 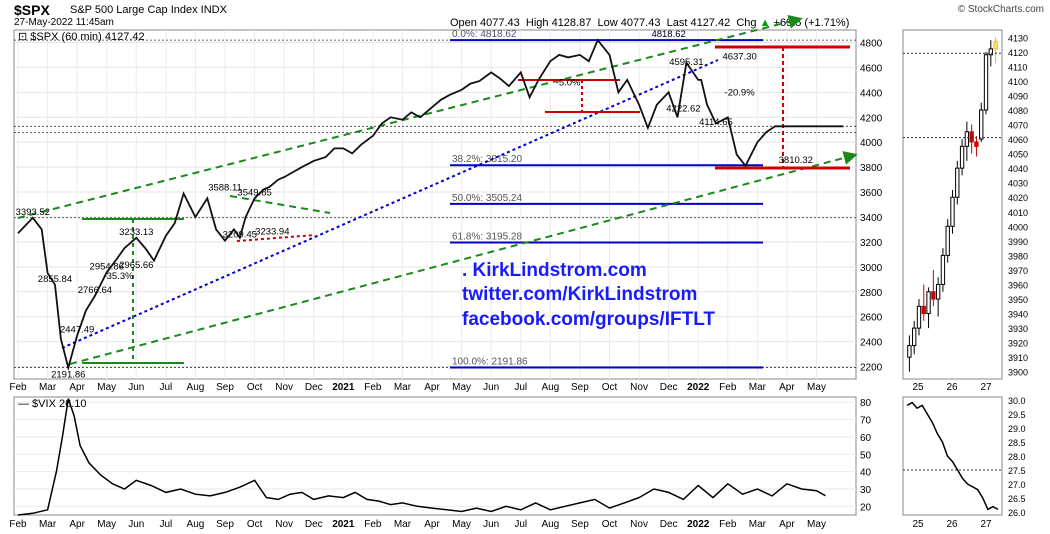 I want to click on price-label: 3233.94, so click(x=272, y=232).